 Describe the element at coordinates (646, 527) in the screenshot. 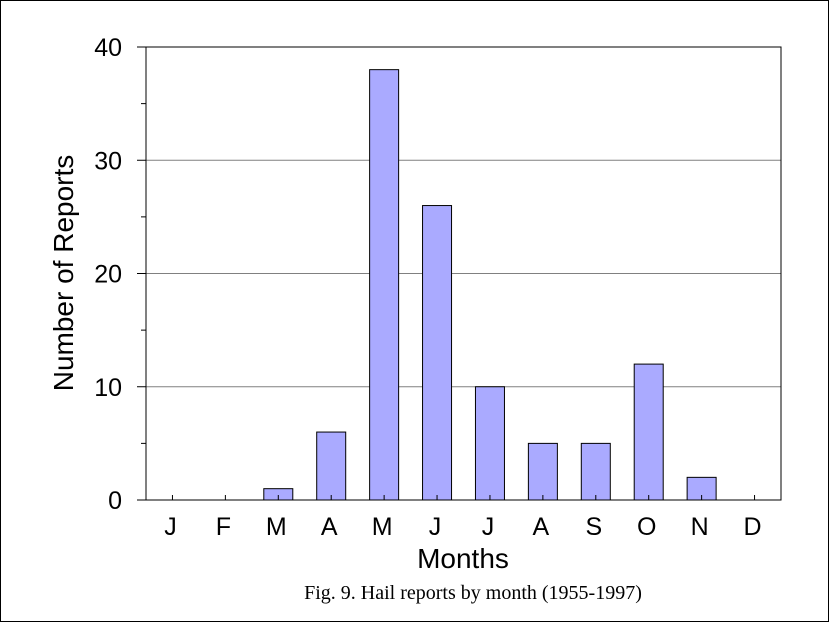

I see `x-tick-label: O` at that location.